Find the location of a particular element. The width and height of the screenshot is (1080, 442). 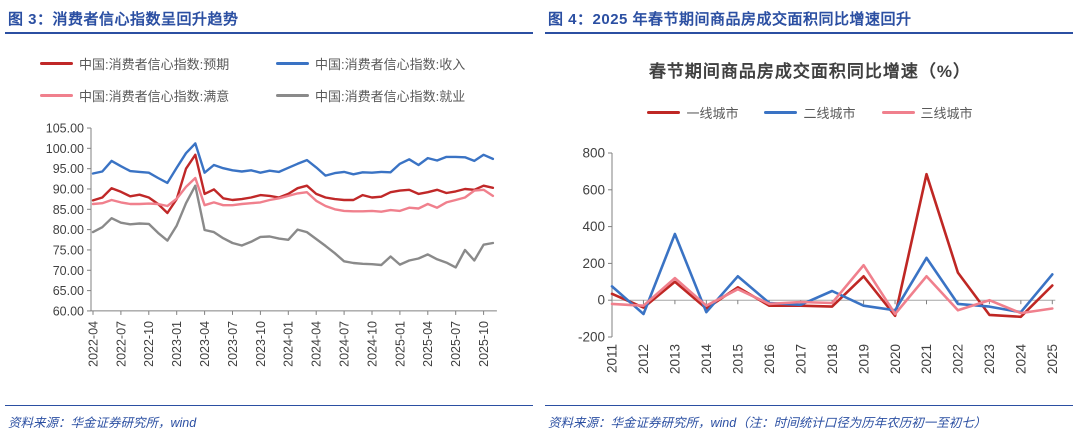

legend-swatch-expectation is located at coordinates (56, 63).